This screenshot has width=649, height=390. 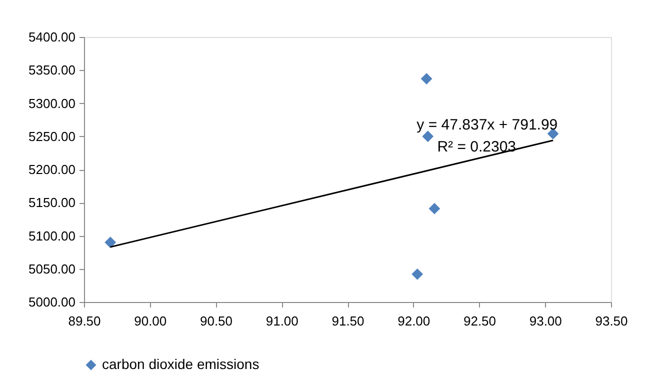 I want to click on y-tick-label: 5100.00, so click(x=52, y=236).